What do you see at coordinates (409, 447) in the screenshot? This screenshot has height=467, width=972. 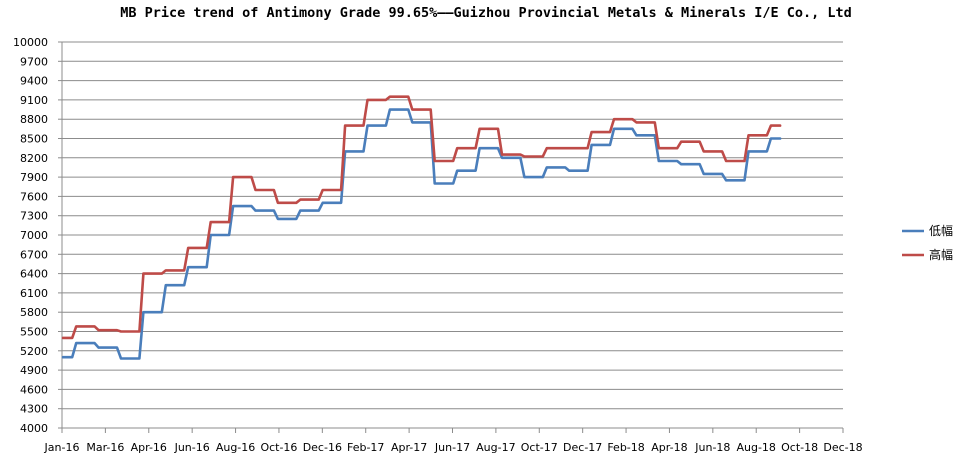 I see `x-tick-label: Apr-17` at bounding box center [409, 447].